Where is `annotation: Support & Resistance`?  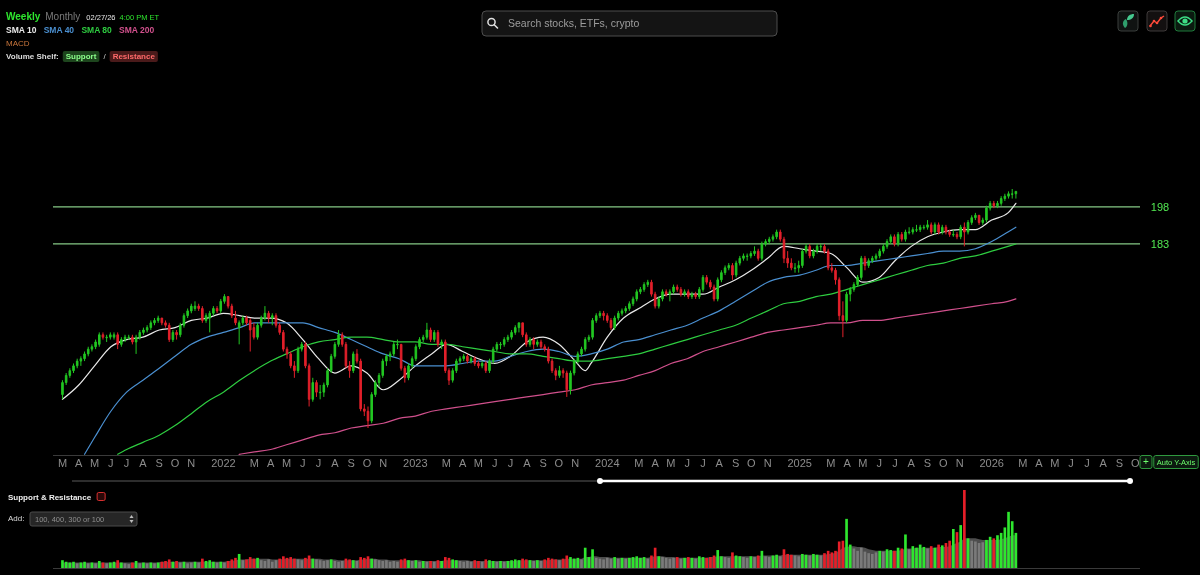 annotation: Support & Resistance is located at coordinates (50, 497).